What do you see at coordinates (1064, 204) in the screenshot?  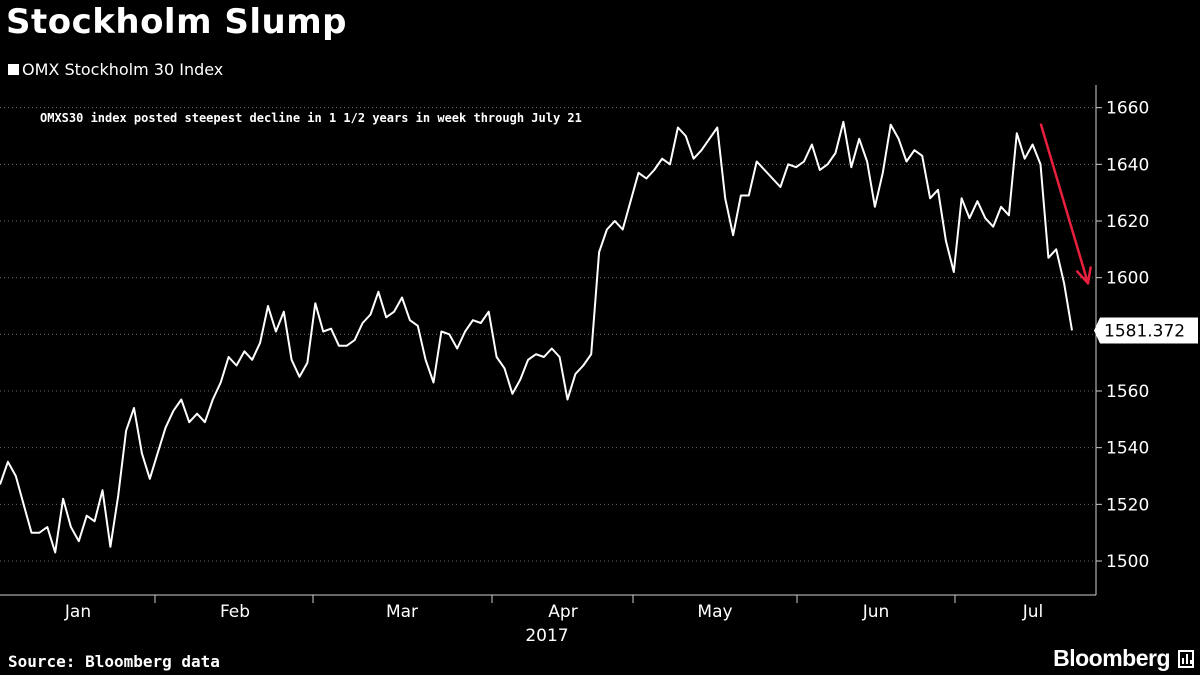 I see `trend-arrow` at bounding box center [1064, 204].